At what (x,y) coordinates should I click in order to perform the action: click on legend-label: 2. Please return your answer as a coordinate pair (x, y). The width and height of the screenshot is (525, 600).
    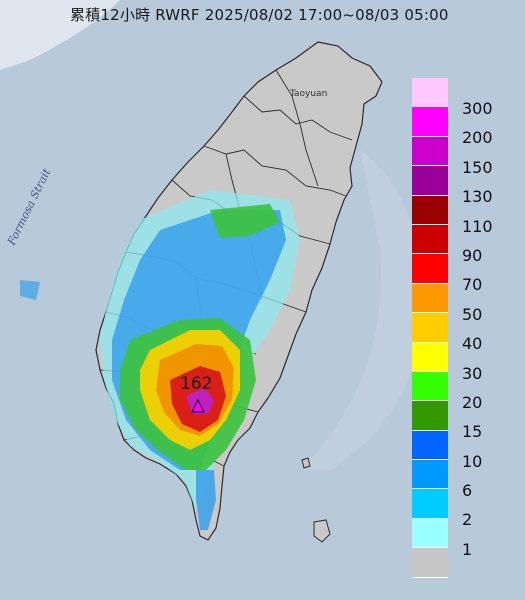
    Looking at the image, I should click on (467, 520).